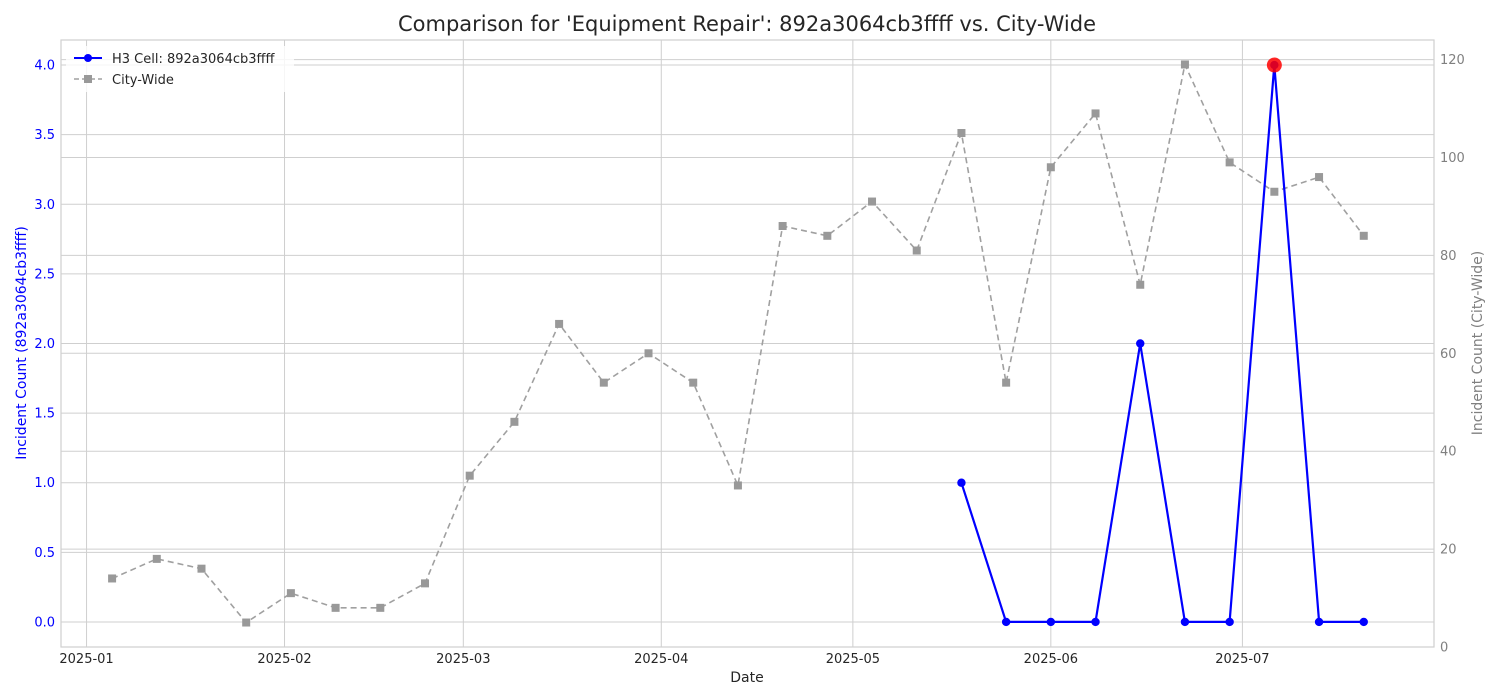 Image resolution: width=1500 pixels, height=700 pixels. I want to click on legend-marker-h3, so click(88, 58).